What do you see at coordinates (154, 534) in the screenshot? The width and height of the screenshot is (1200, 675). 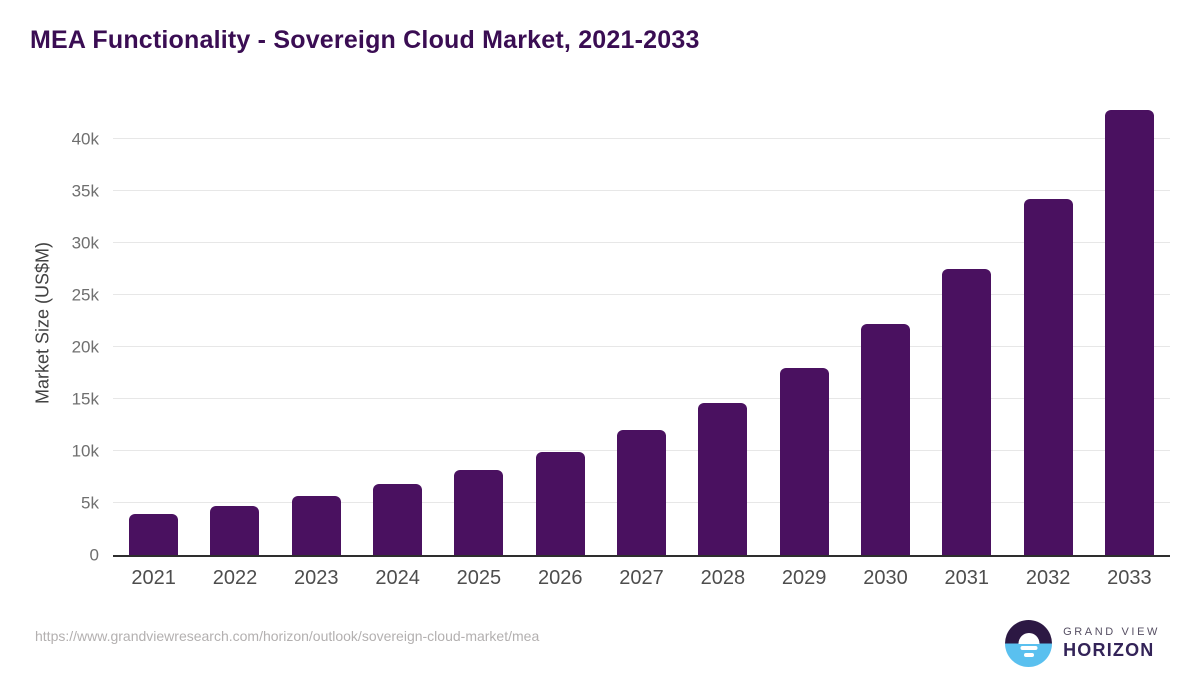 I see `bar-2021` at bounding box center [154, 534].